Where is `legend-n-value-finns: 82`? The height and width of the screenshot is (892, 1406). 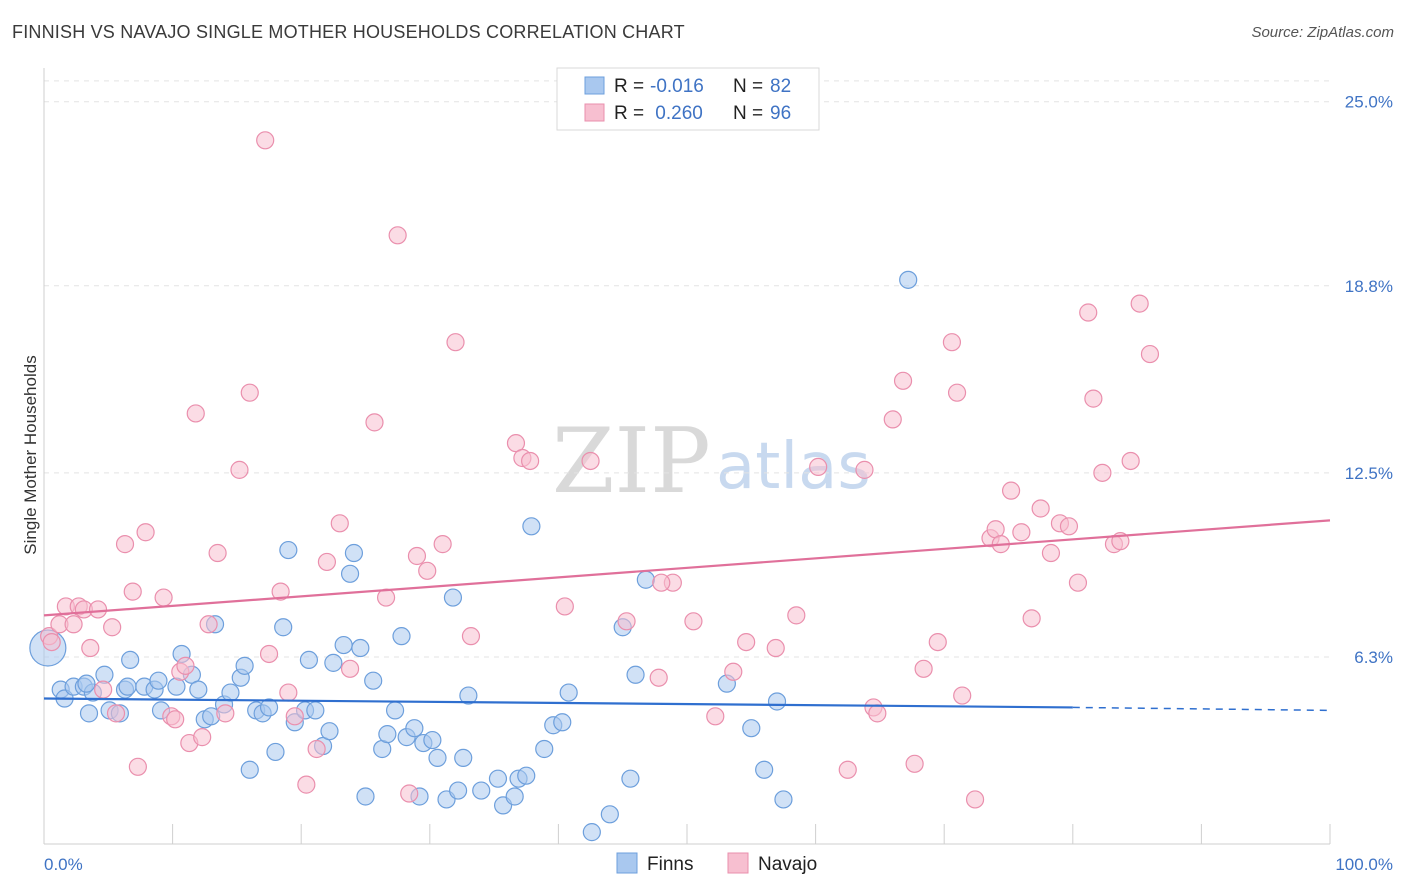 legend-n-value-finns: 82 is located at coordinates (780, 86).